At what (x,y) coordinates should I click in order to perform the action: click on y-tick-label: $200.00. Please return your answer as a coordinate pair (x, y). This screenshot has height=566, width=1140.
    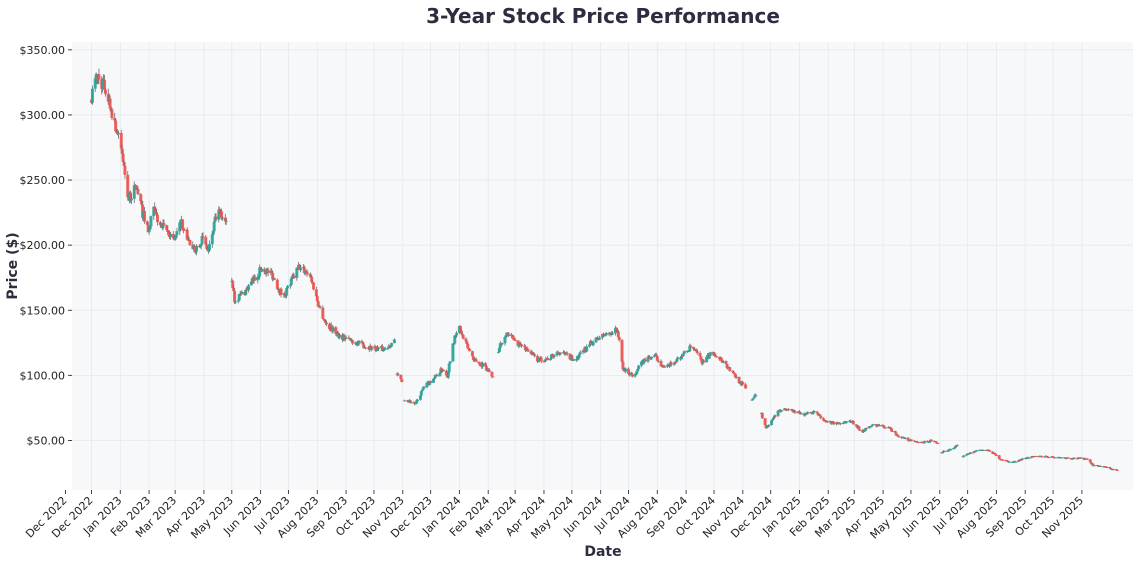
    Looking at the image, I should click on (43, 245).